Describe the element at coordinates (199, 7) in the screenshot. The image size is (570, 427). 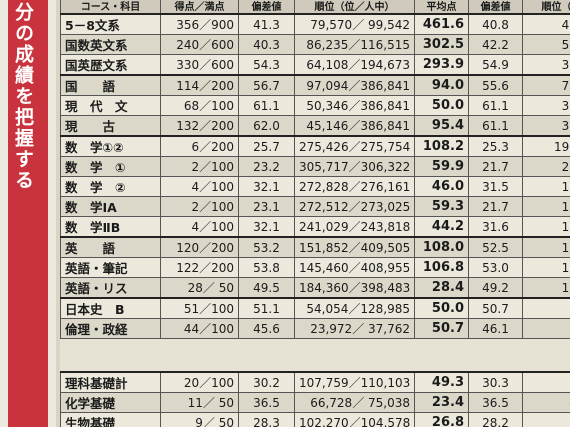
I see `header-cell: 得点／満点` at that location.